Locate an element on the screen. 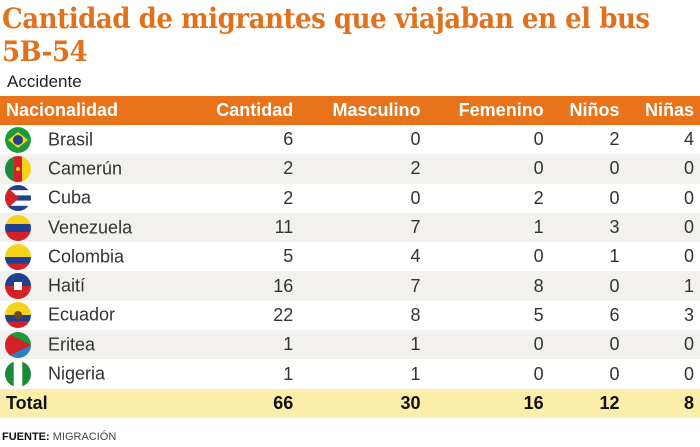 This screenshot has width=700, height=447. total-row: Total 66 30 16 12 8 is located at coordinates (350, 403).